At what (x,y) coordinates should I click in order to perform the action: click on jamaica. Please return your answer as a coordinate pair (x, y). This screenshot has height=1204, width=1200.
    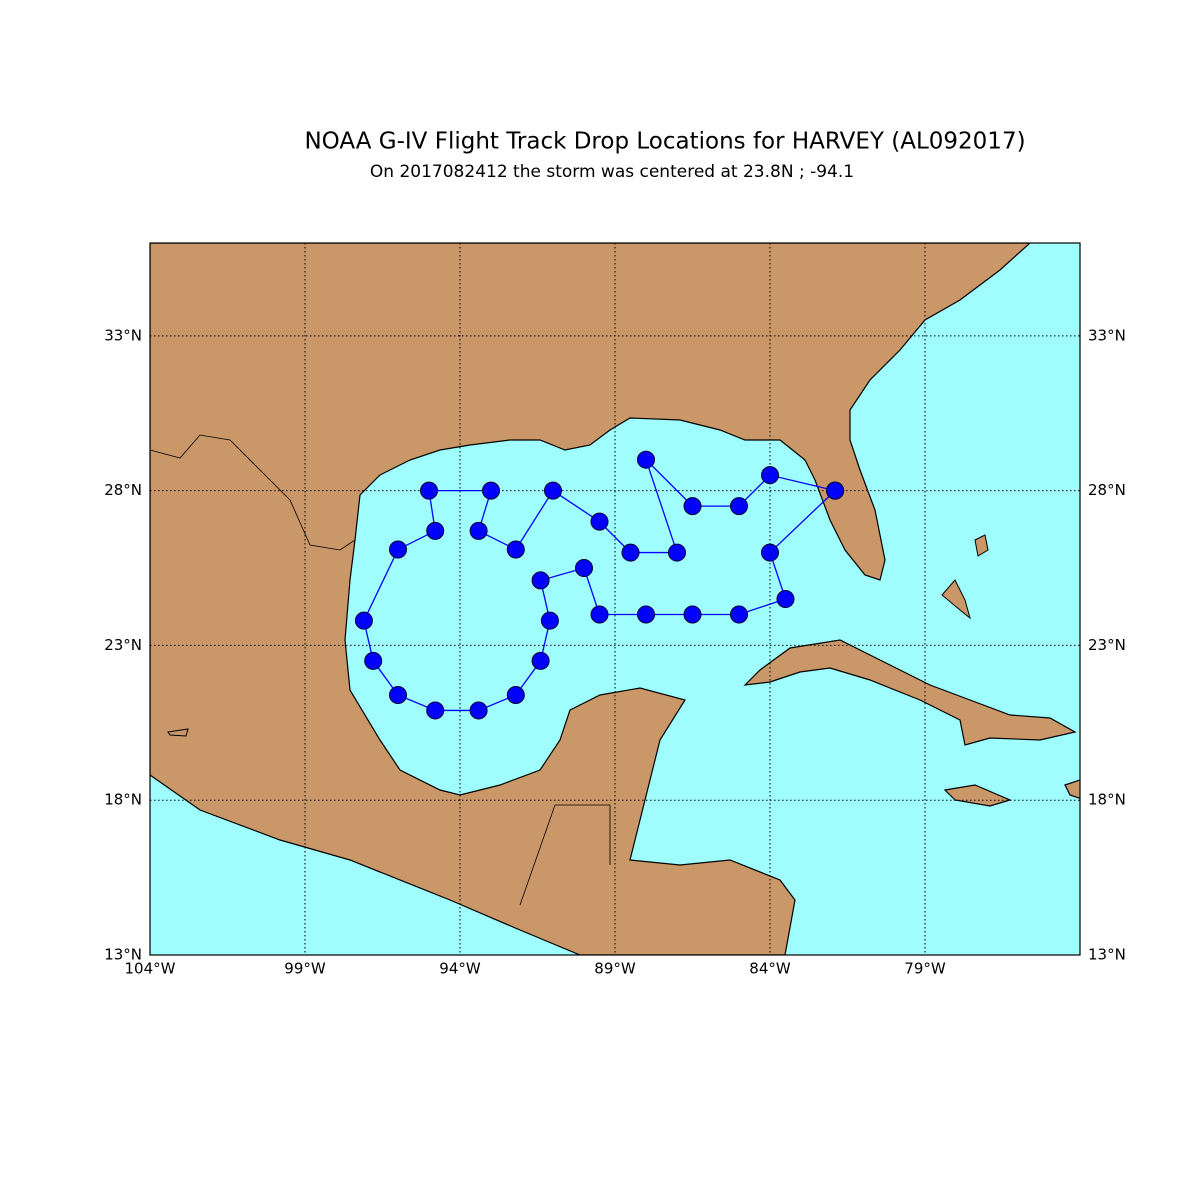
    Looking at the image, I should click on (977, 795).